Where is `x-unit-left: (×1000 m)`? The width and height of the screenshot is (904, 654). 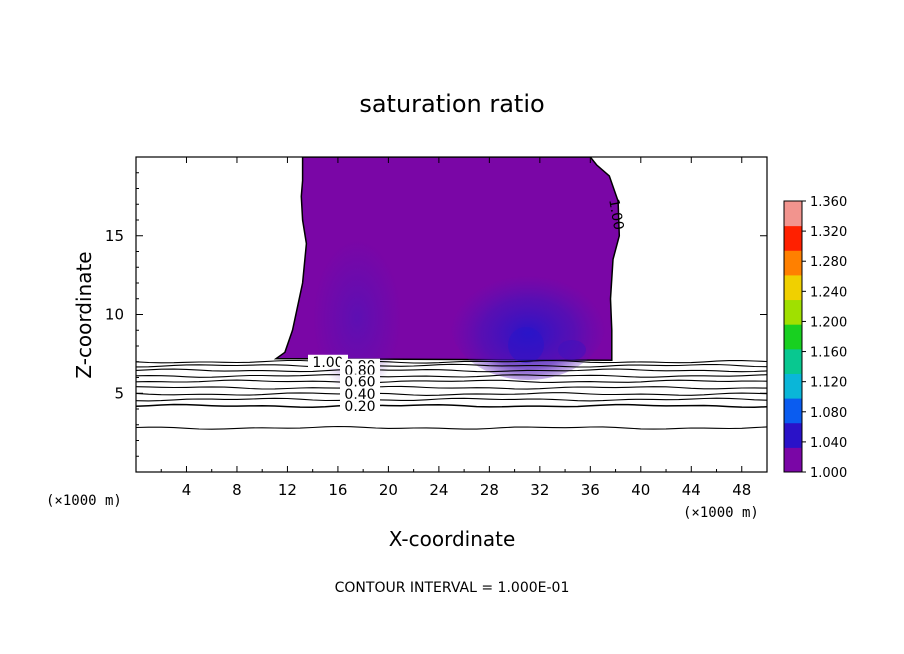 x-unit-left: (×1000 m) is located at coordinates (84, 501).